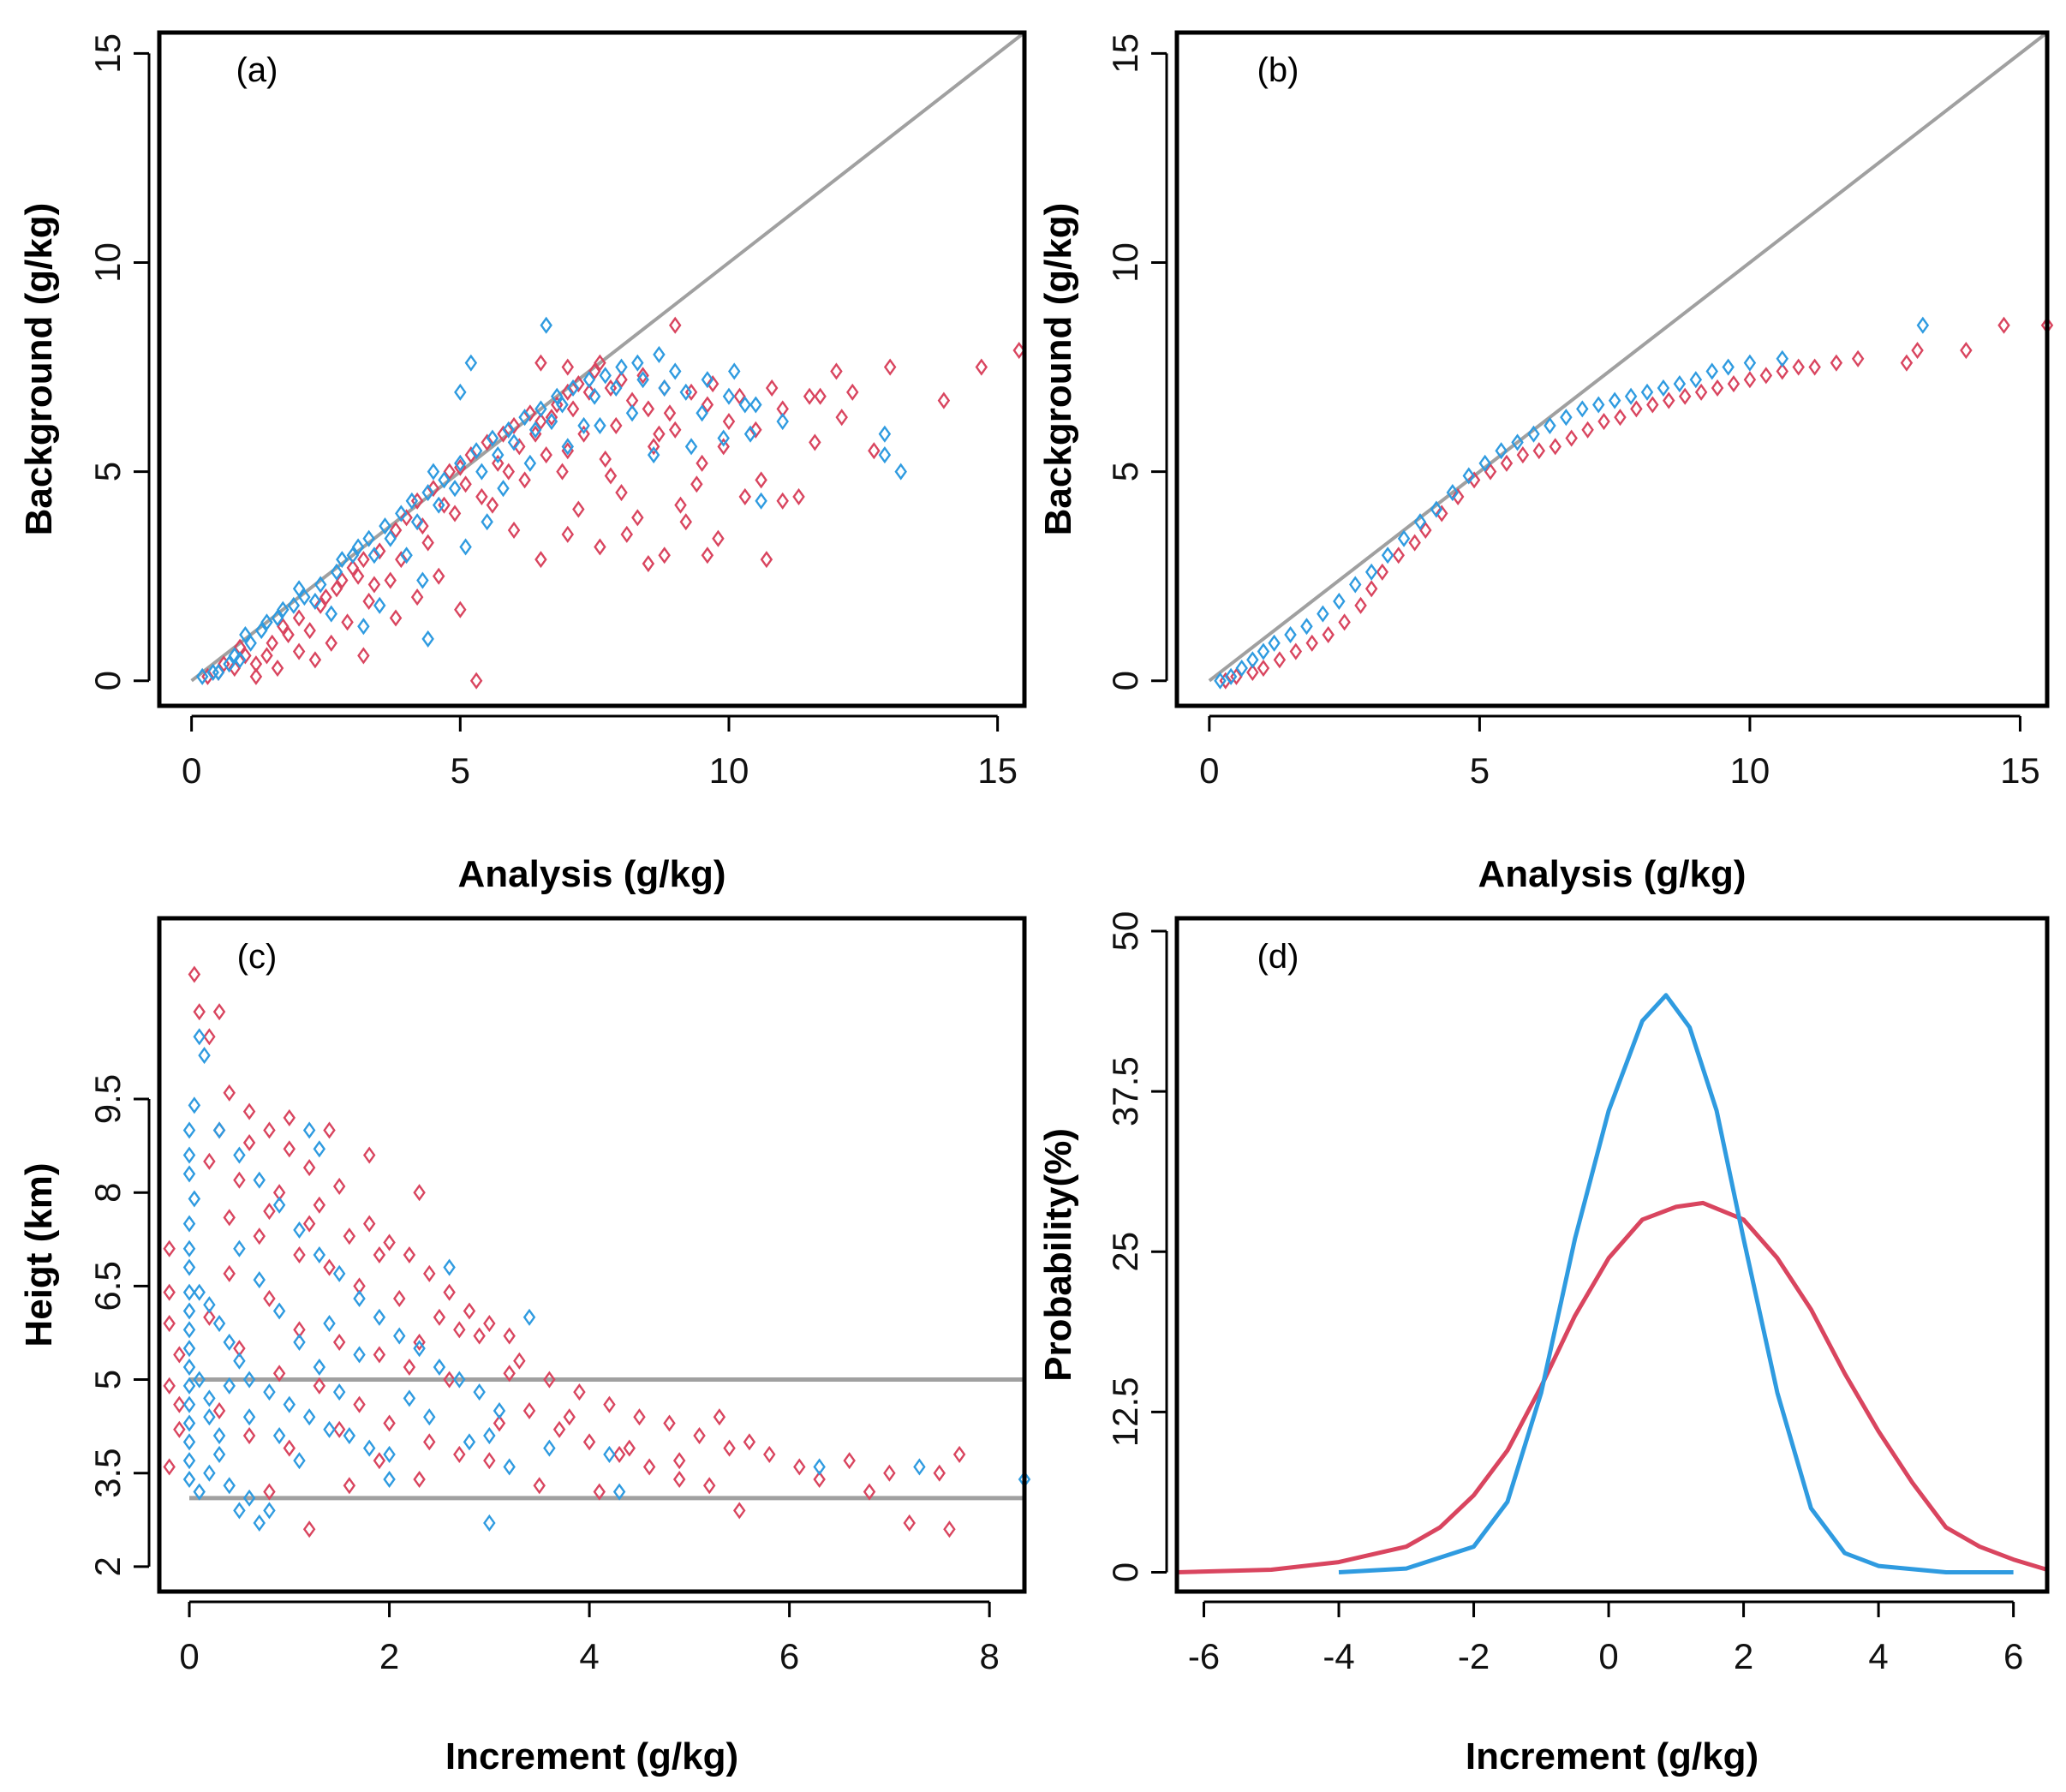 The image size is (2066, 1792). I want to click on x-tick-label: 0, so click(189, 1656).